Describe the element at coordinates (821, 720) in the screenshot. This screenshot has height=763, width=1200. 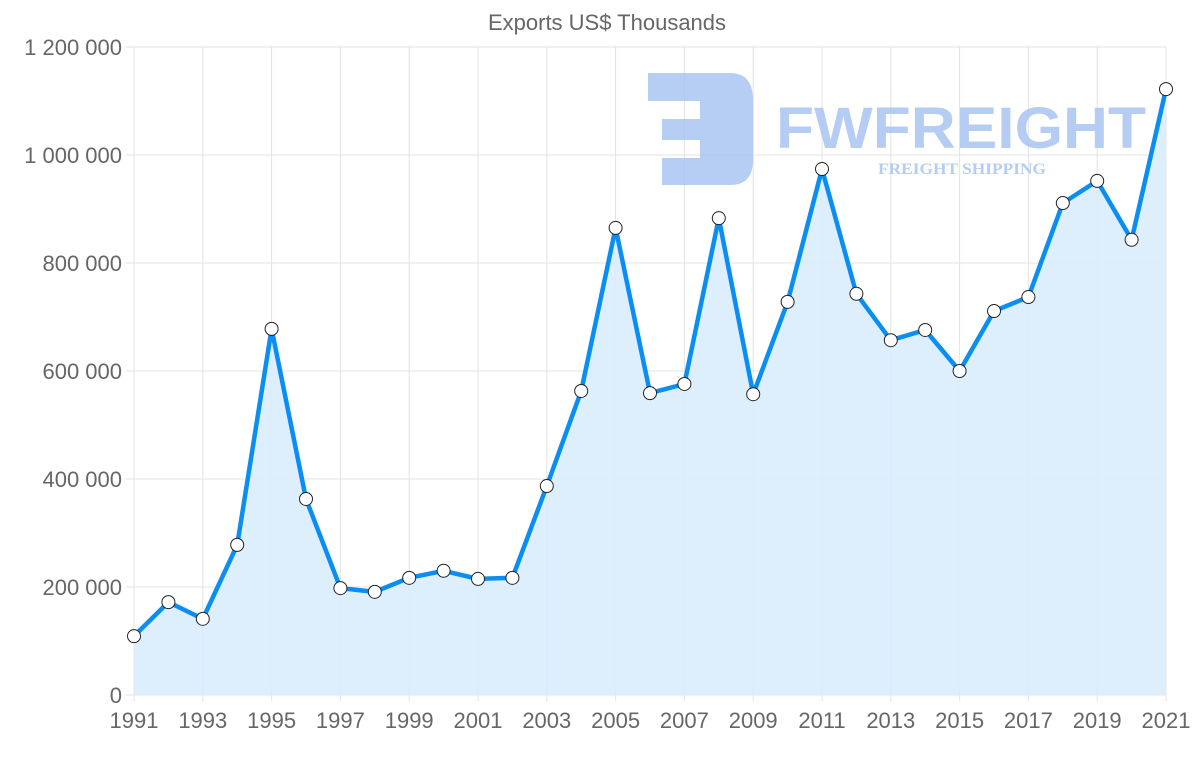
I see `x-tick-label: 2011` at that location.